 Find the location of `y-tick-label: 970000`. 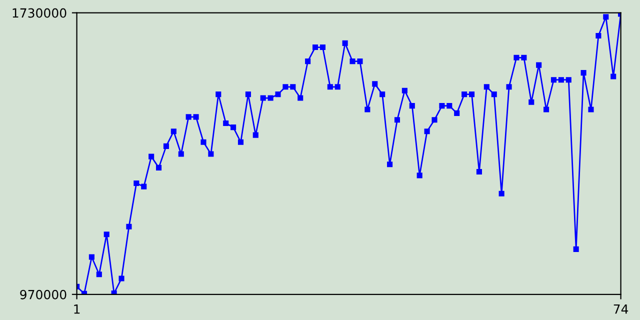

y-tick-label: 970000 is located at coordinates (43, 295).